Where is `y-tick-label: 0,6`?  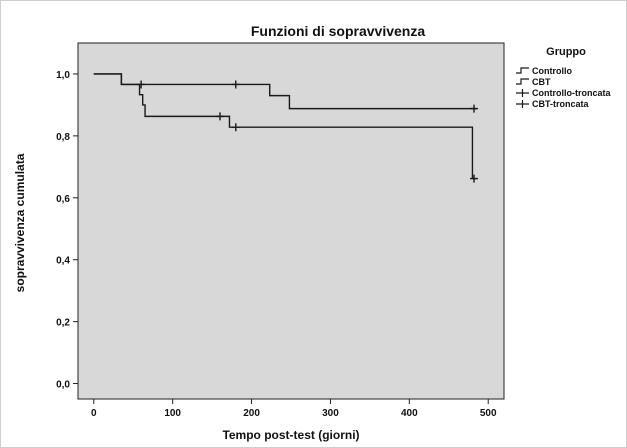
y-tick-label: 0,6 is located at coordinates (63, 199).